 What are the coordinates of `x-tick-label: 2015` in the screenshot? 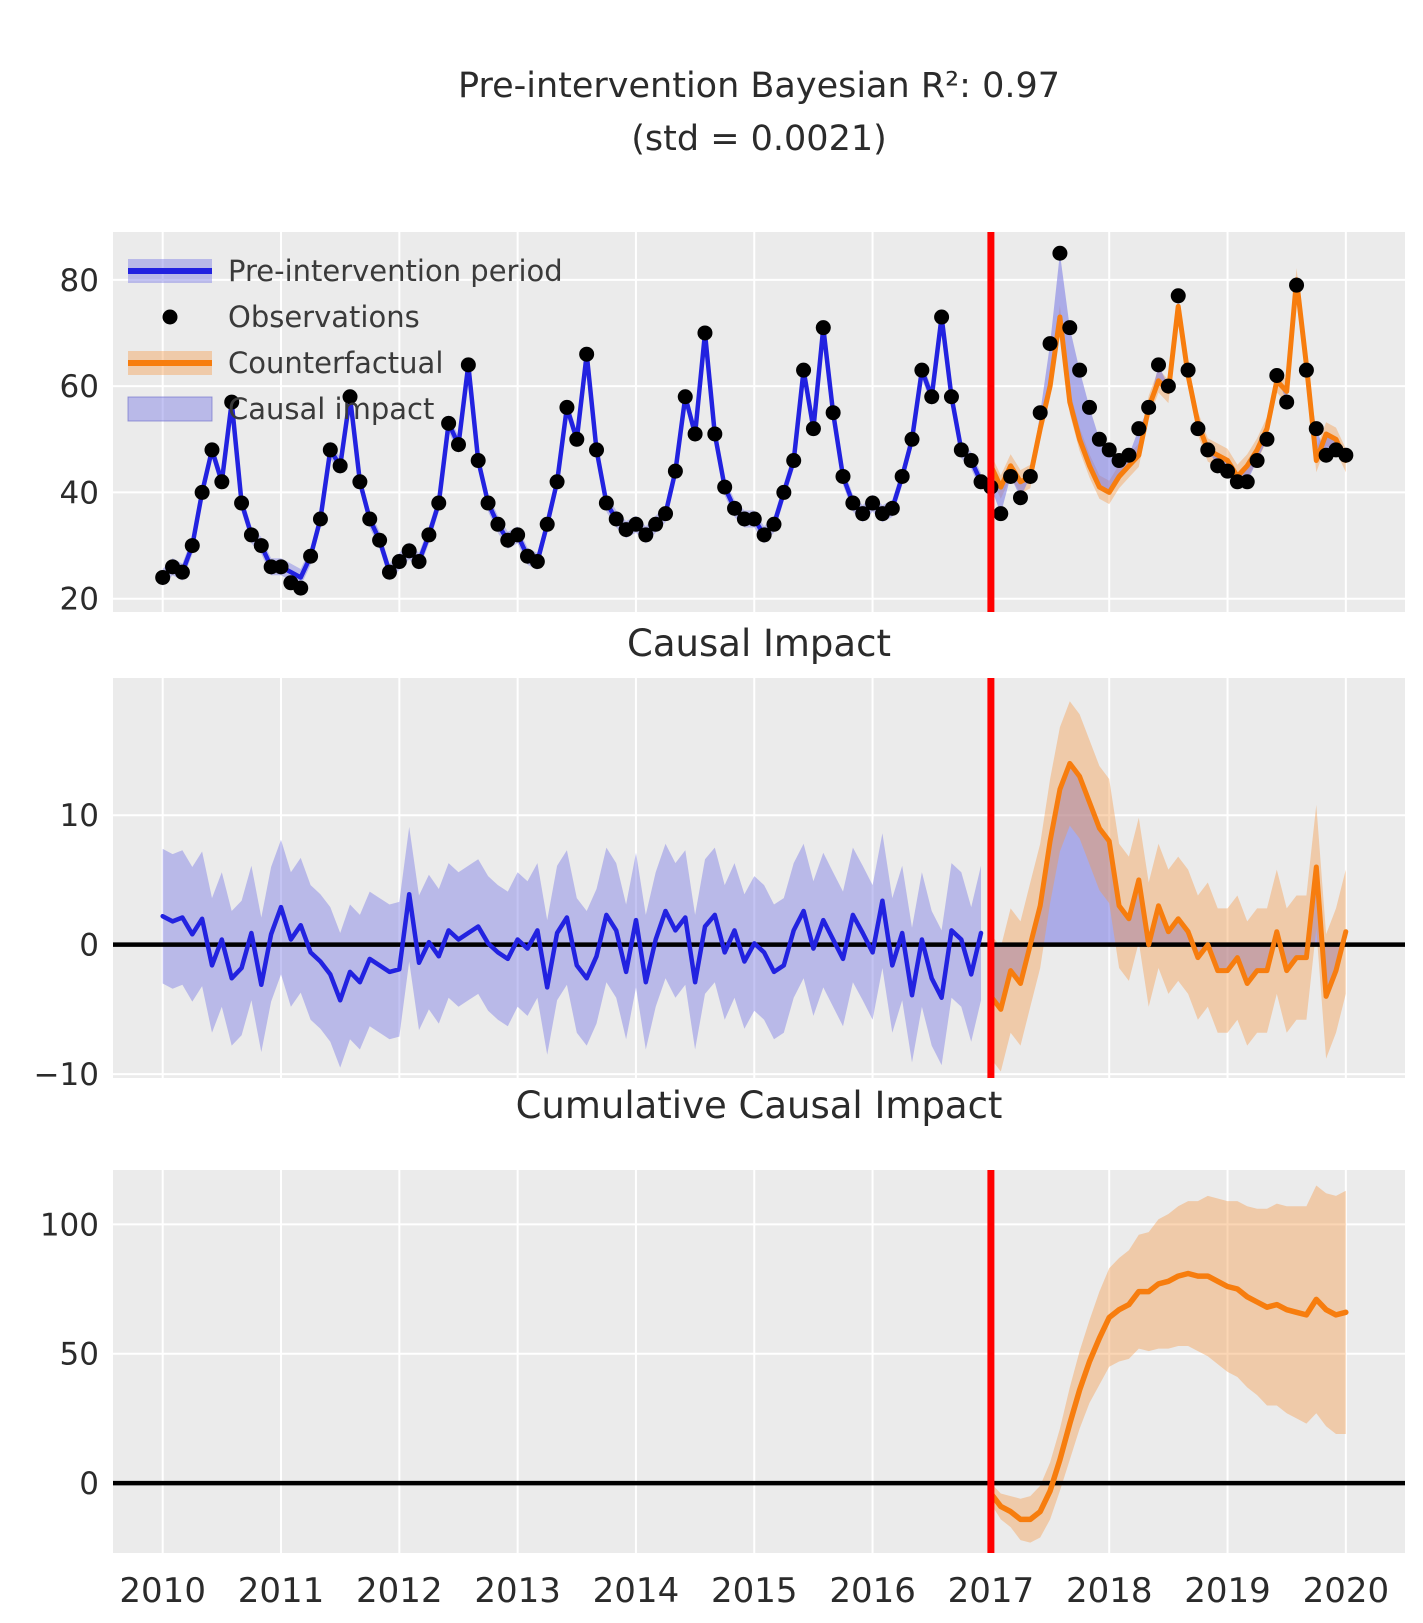 It's located at (754, 1591).